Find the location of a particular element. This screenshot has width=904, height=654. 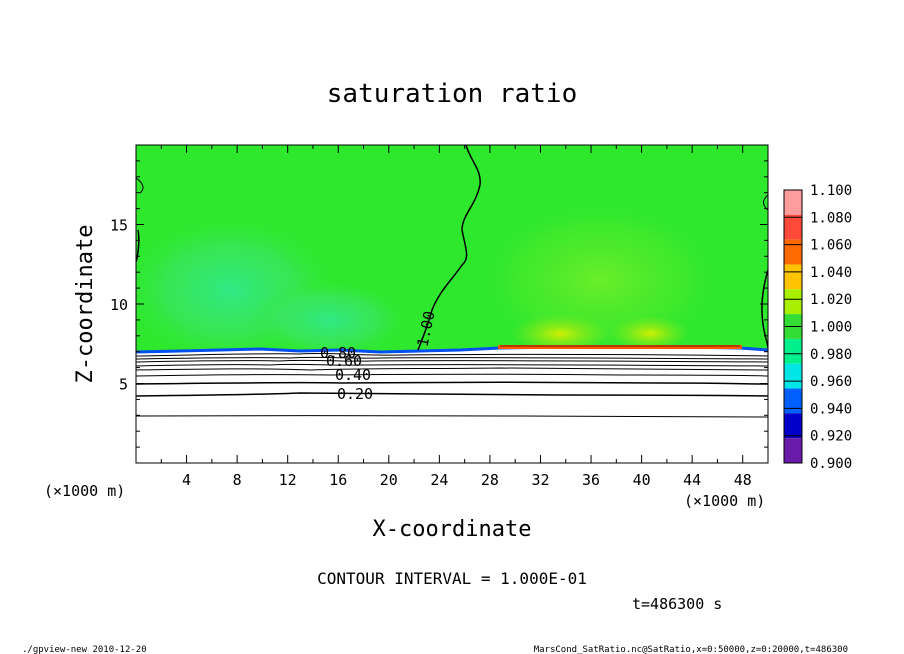

x-tick-label: 4 is located at coordinates (186, 480).